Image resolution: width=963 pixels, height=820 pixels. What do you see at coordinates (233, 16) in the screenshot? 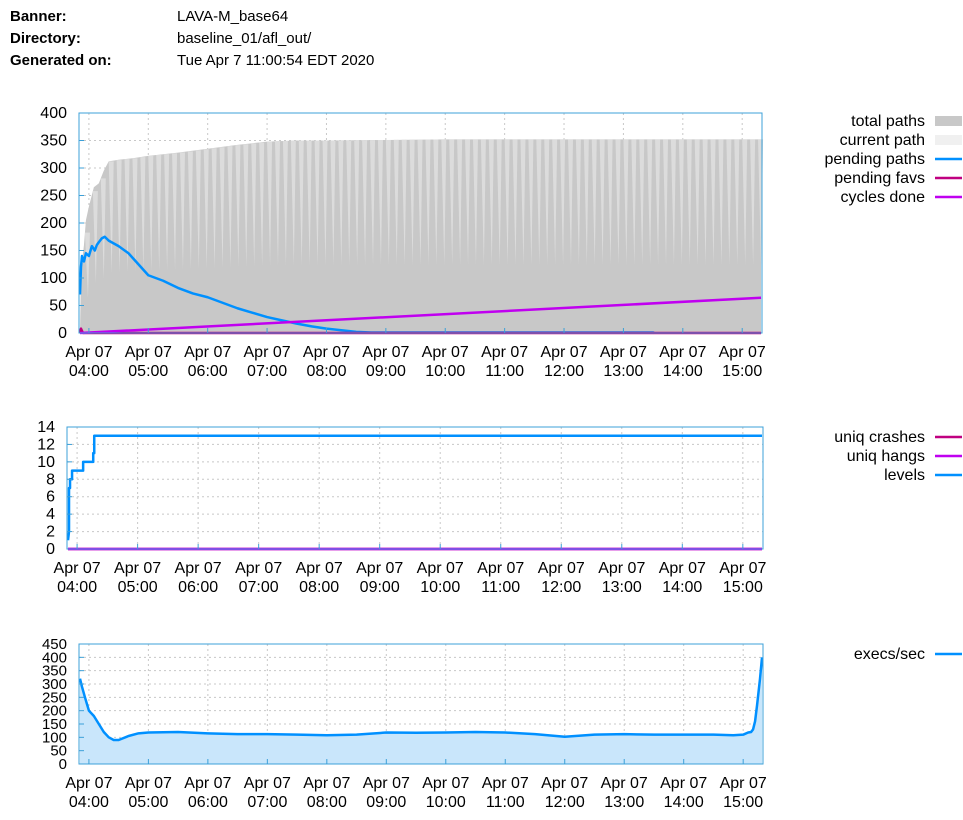
I see `banner-value: LAVA-M_base64` at bounding box center [233, 16].